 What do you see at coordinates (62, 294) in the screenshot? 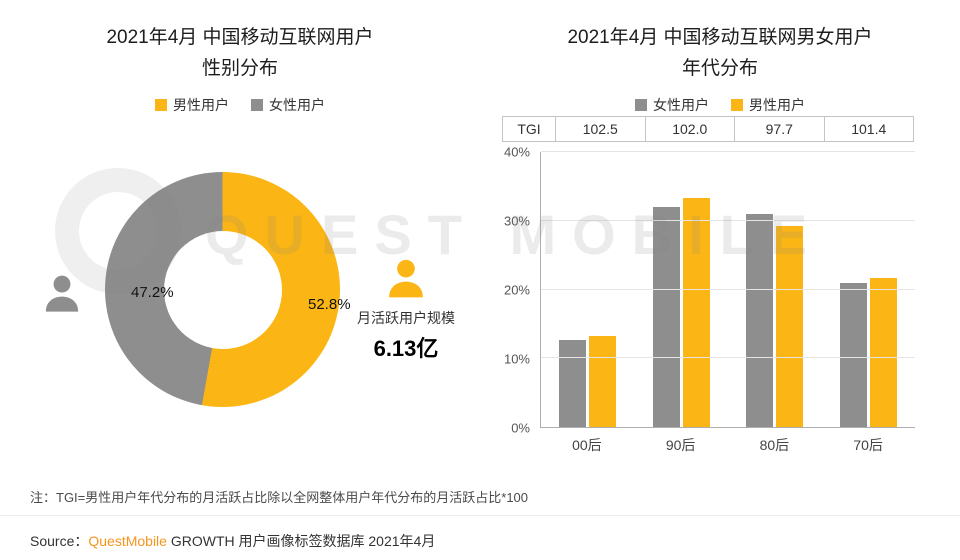
I see `female-user-icon` at bounding box center [62, 294].